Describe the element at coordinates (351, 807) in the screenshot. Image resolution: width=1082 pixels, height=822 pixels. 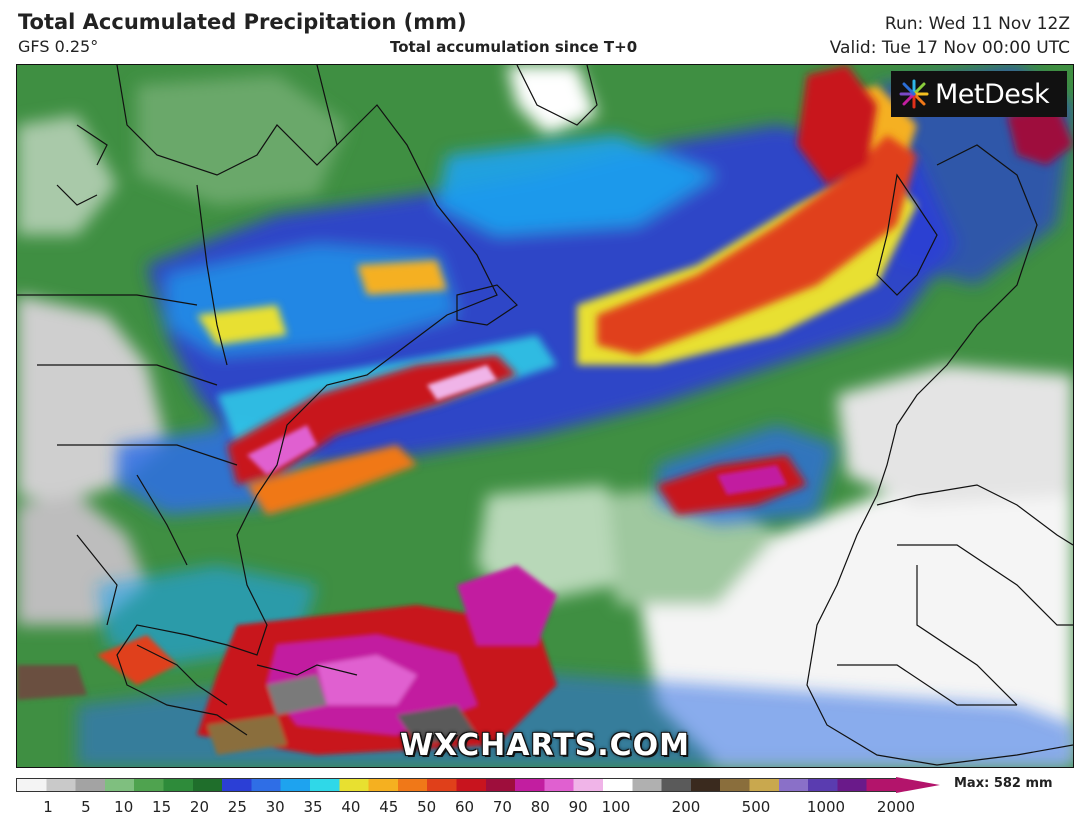
I see `legend-tick-label: 40` at that location.